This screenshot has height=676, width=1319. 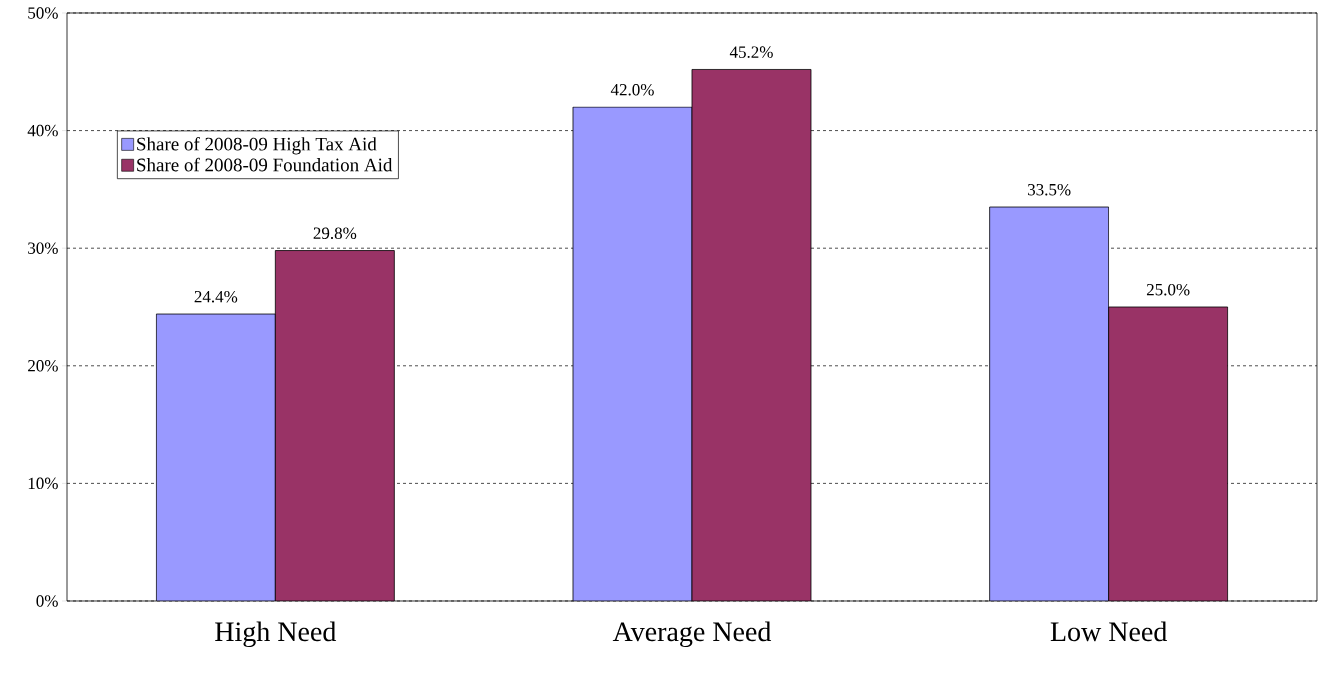 What do you see at coordinates (43, 248) in the screenshot?
I see `y-tick-label: 30%` at bounding box center [43, 248].